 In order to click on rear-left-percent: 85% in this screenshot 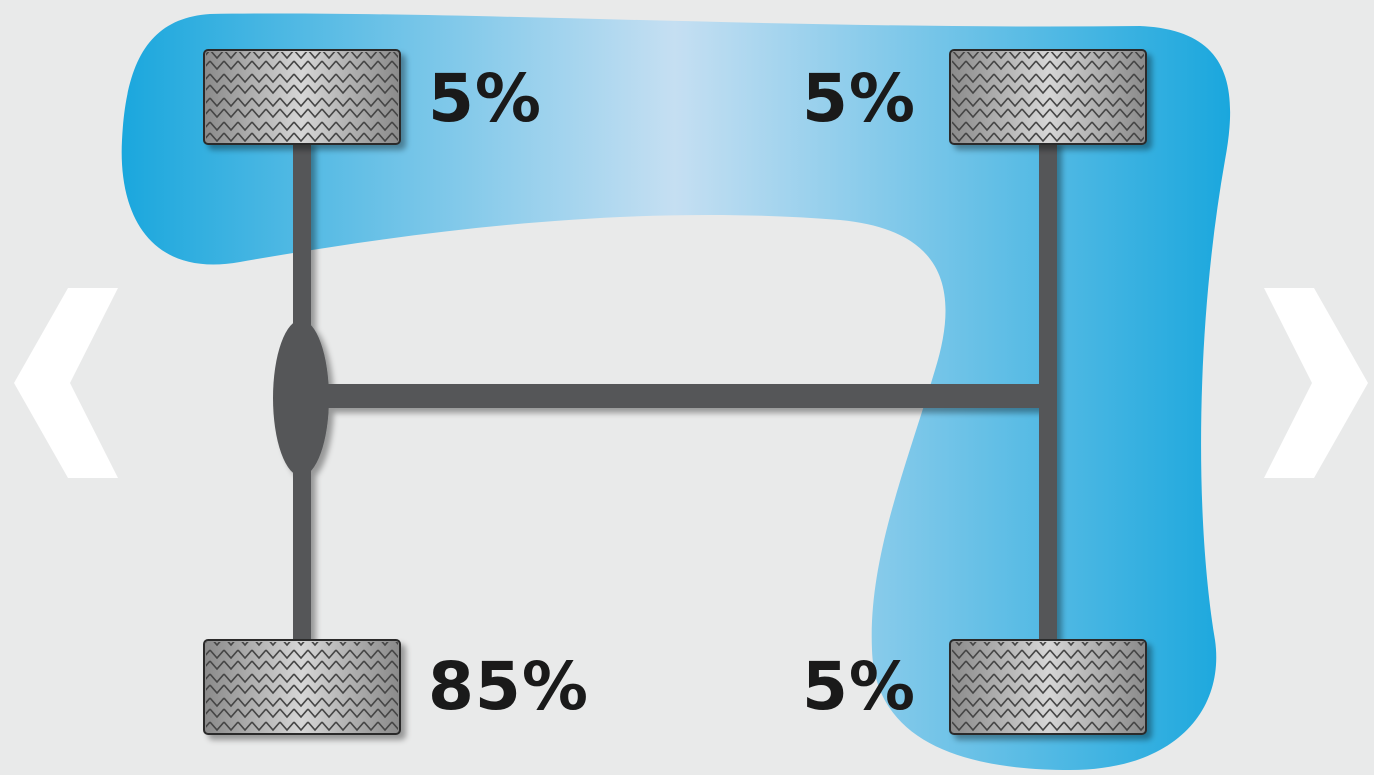, I will do `click(508, 686)`.